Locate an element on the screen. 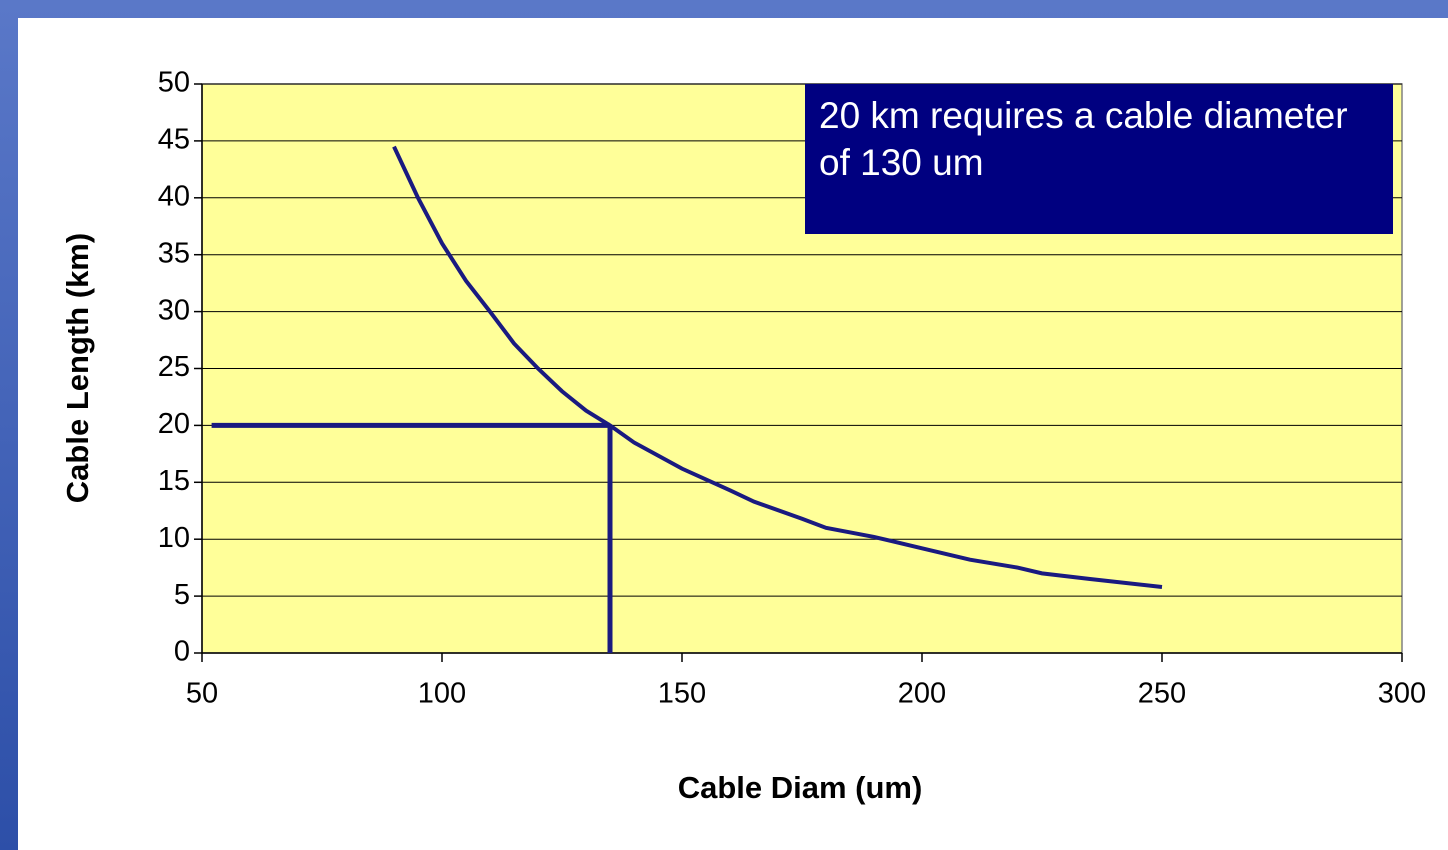 The image size is (1448, 850). x-tick-label: 250 is located at coordinates (1162, 694).